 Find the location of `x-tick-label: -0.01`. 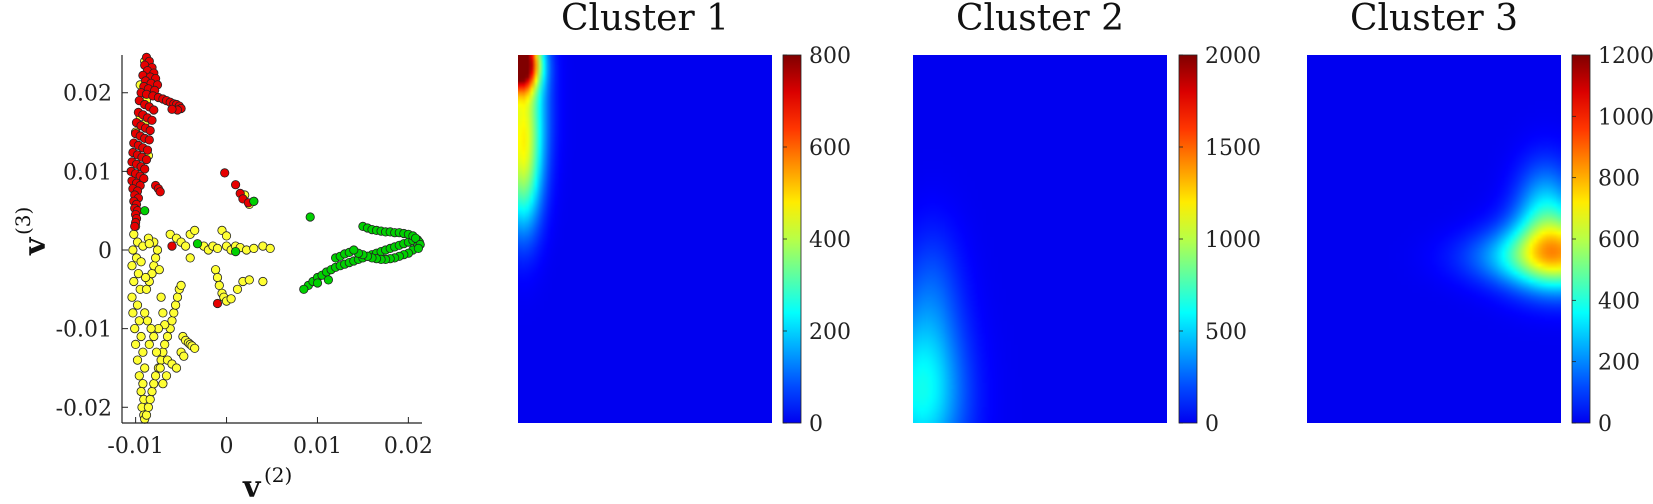

x-tick-label: -0.01 is located at coordinates (135, 446).